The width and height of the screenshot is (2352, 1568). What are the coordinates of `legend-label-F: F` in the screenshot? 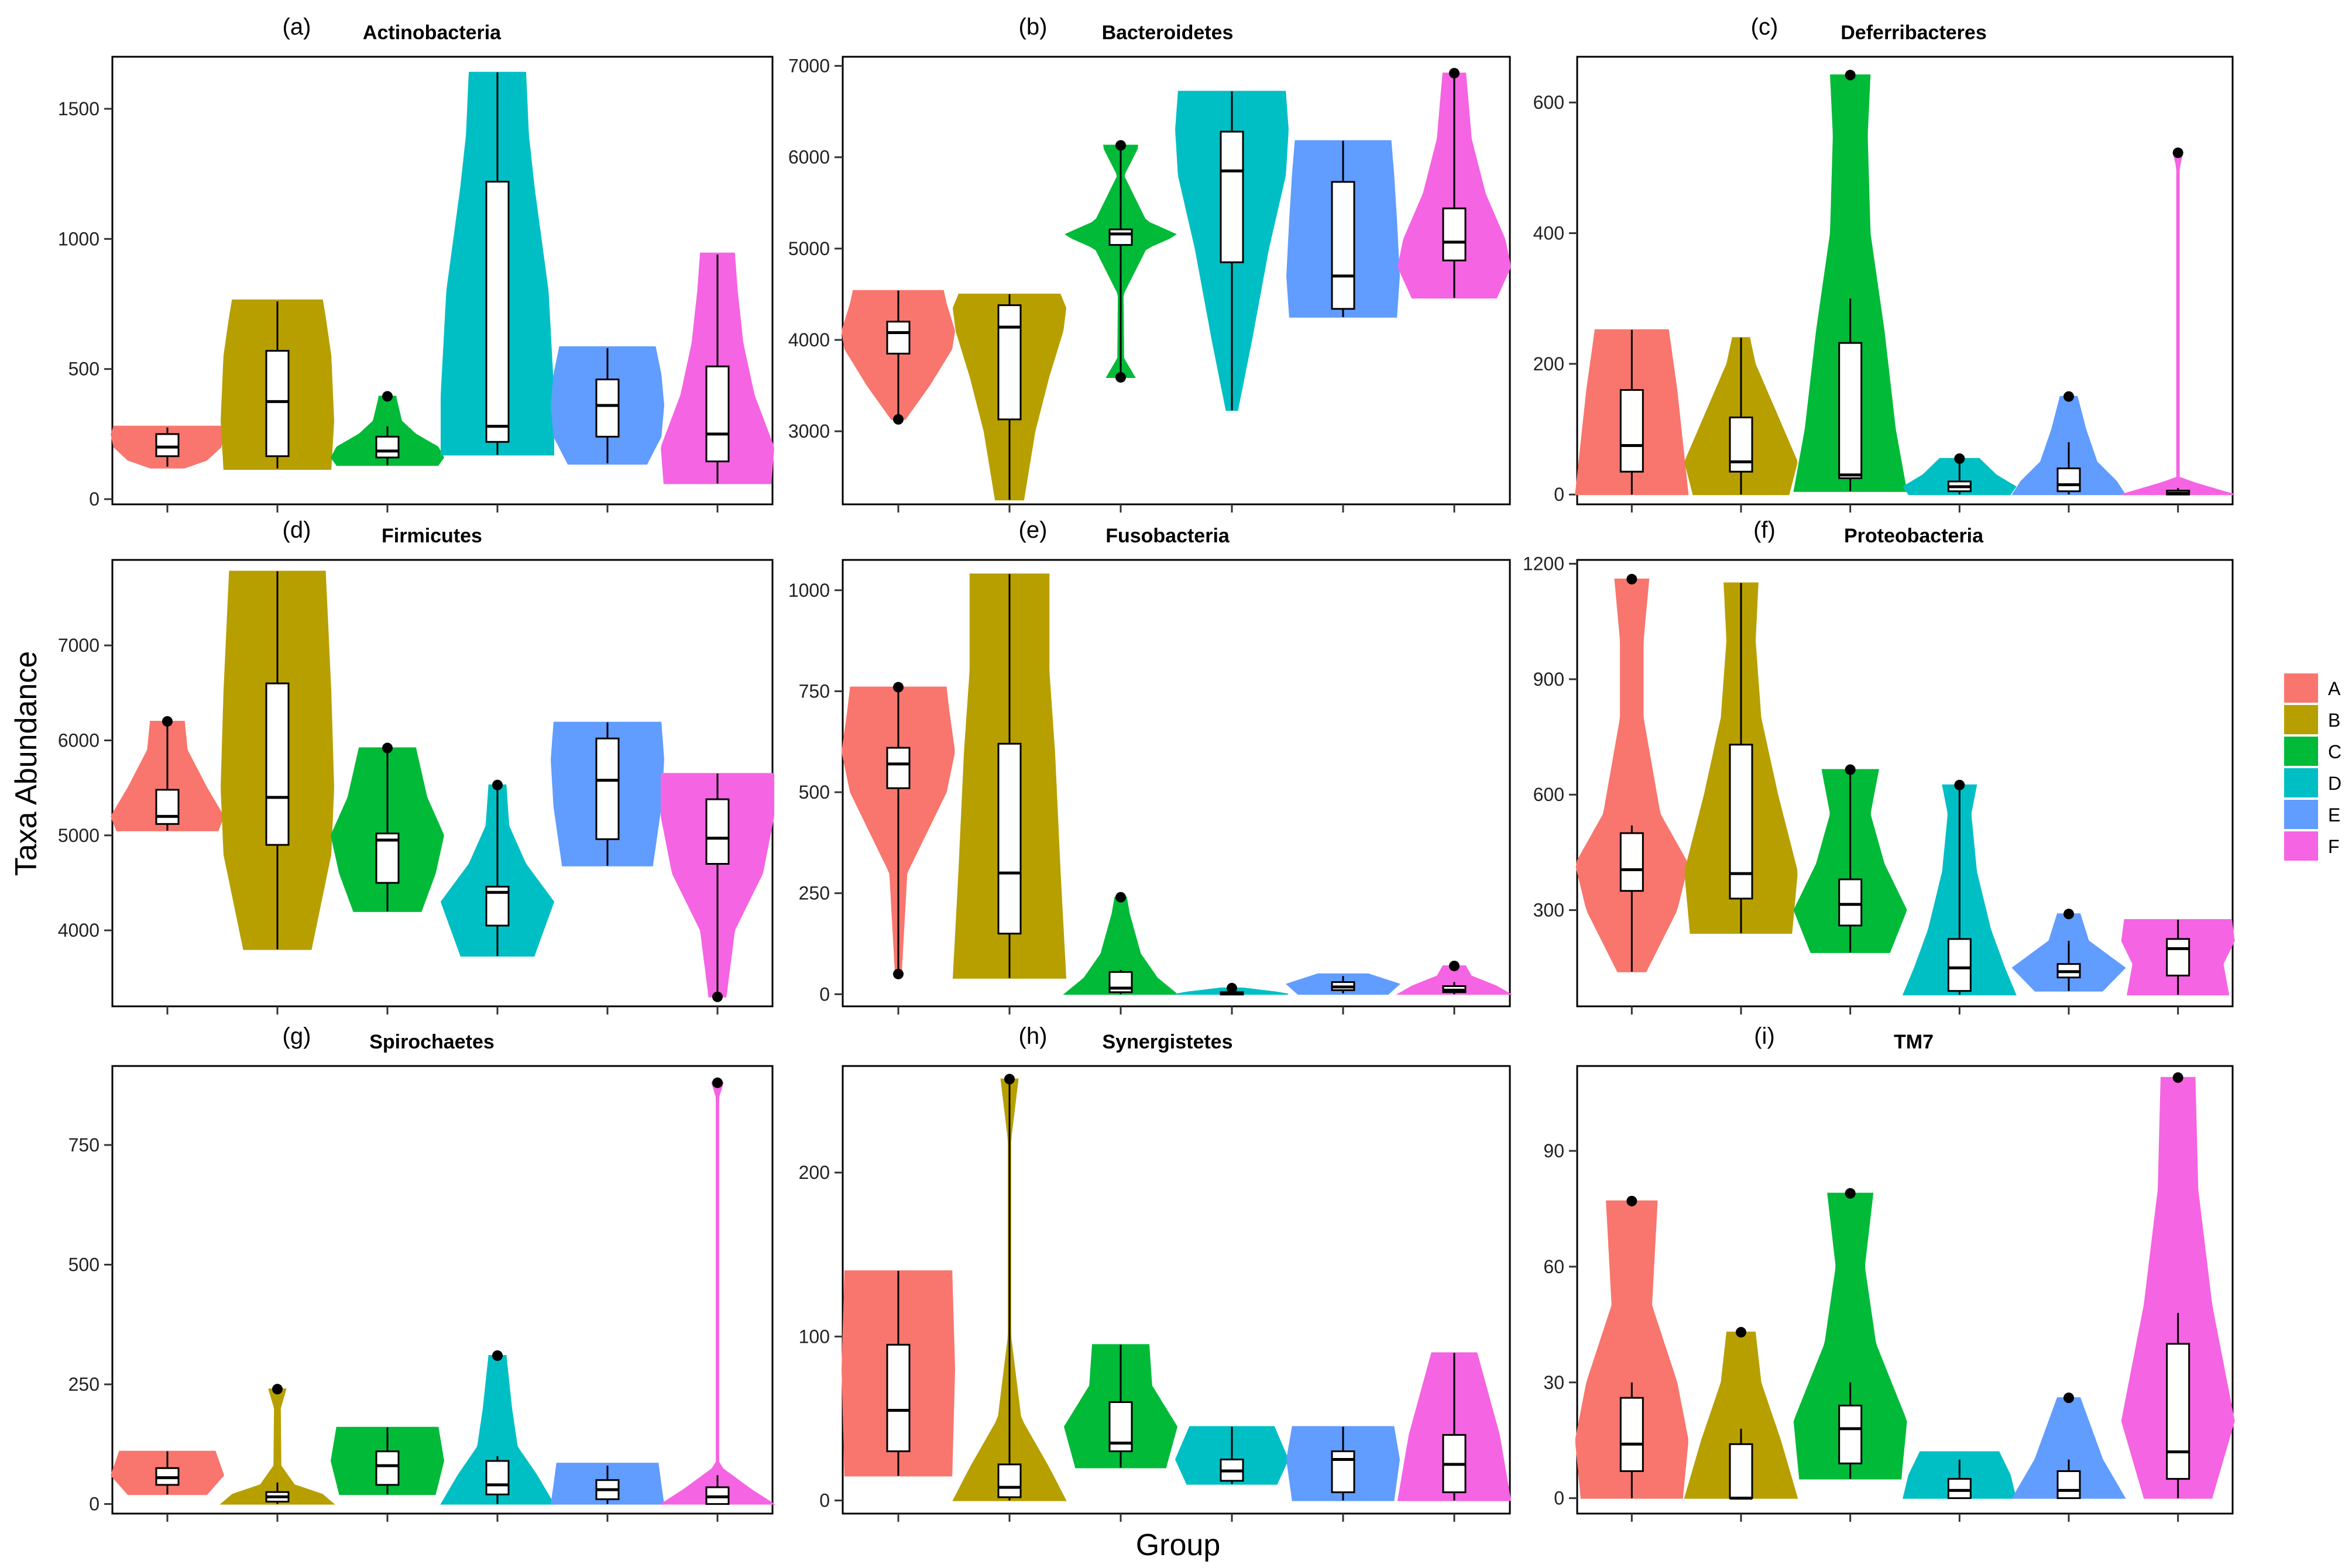 It's located at (2334, 846).